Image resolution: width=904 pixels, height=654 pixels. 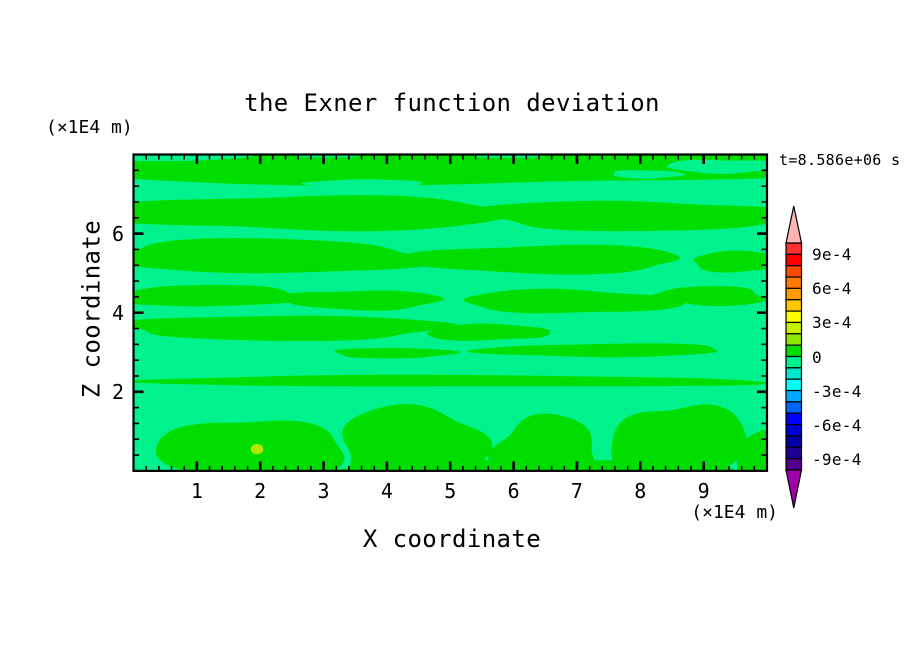 What do you see at coordinates (837, 425) in the screenshot?
I see `colorbar-label: -6e-4` at bounding box center [837, 425].